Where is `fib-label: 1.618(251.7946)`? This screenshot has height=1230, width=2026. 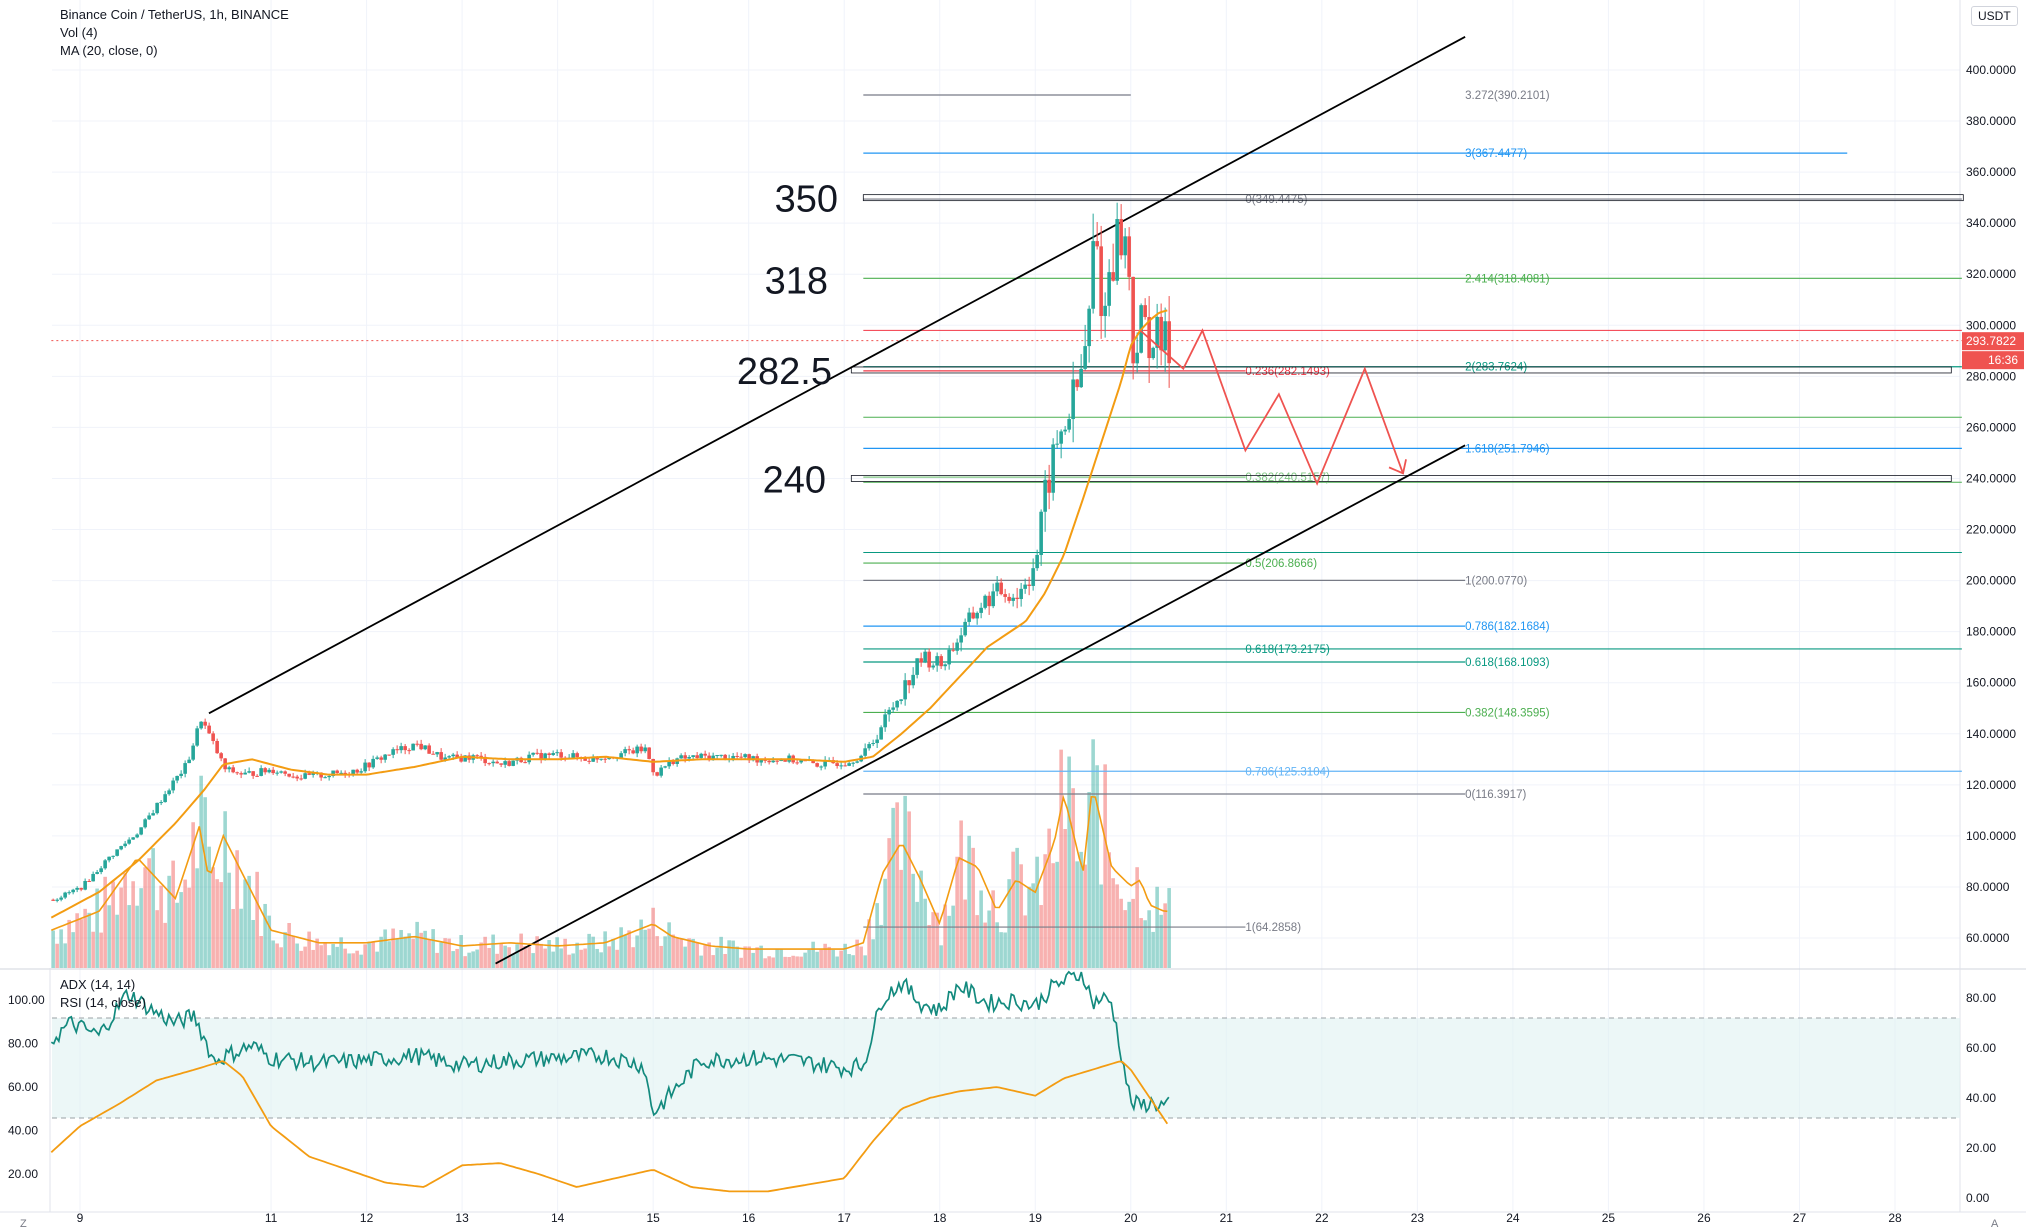 fib-label: 1.618(251.7946) is located at coordinates (1507, 449).